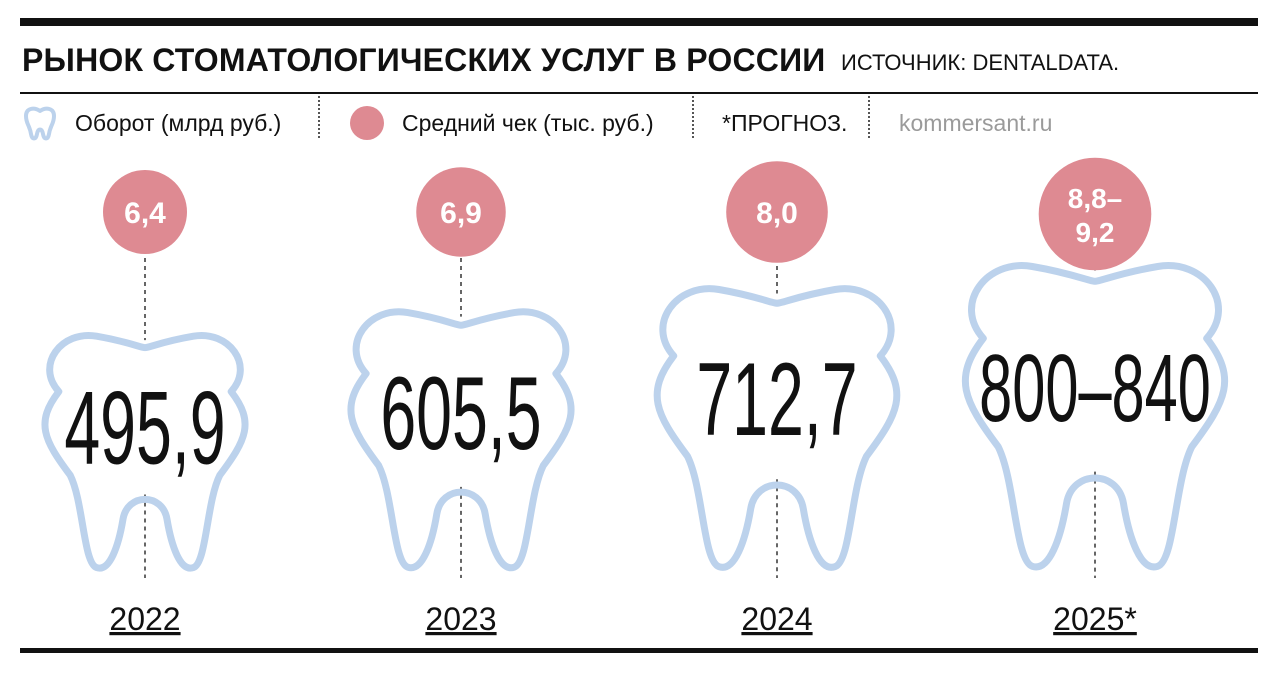 This screenshot has height=673, width=1280. Describe the element at coordinates (785, 123) in the screenshot. I see `forecast-note: *ПРОГНОЗ.` at that location.